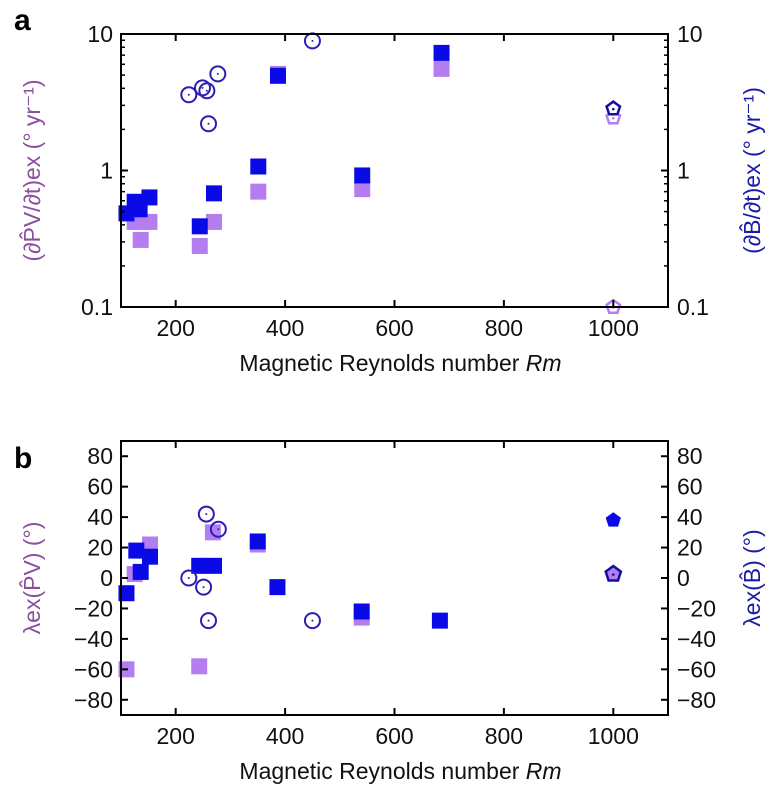  Describe the element at coordinates (696, 700) in the screenshot. I see `y-tick-label-right: −80` at that location.